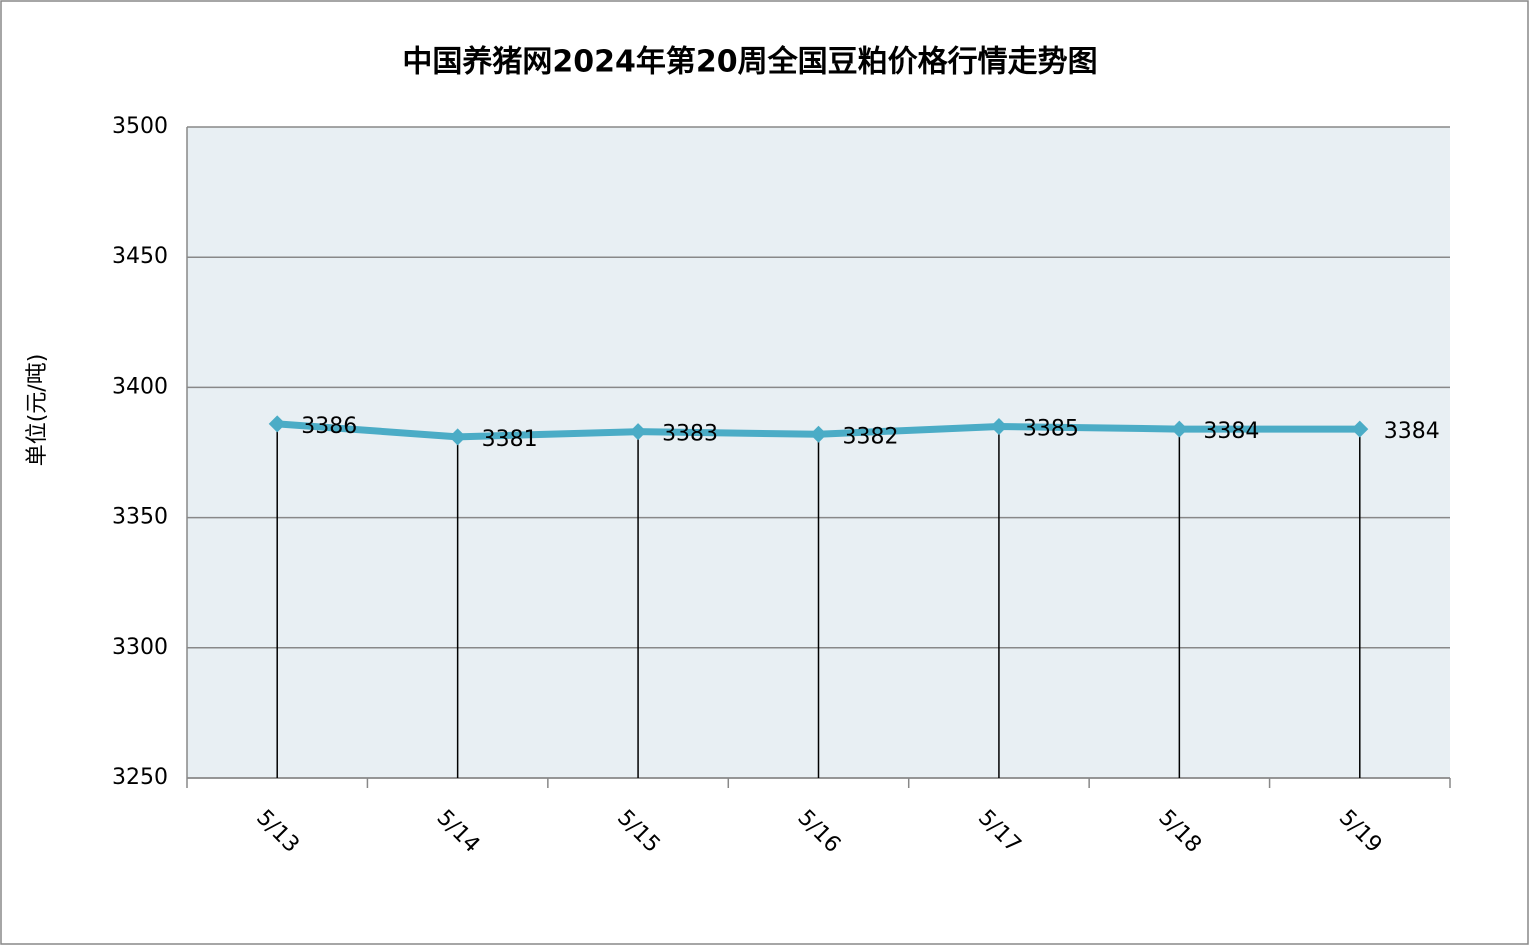  I want to click on y-tick-label: 3400, so click(140, 386).